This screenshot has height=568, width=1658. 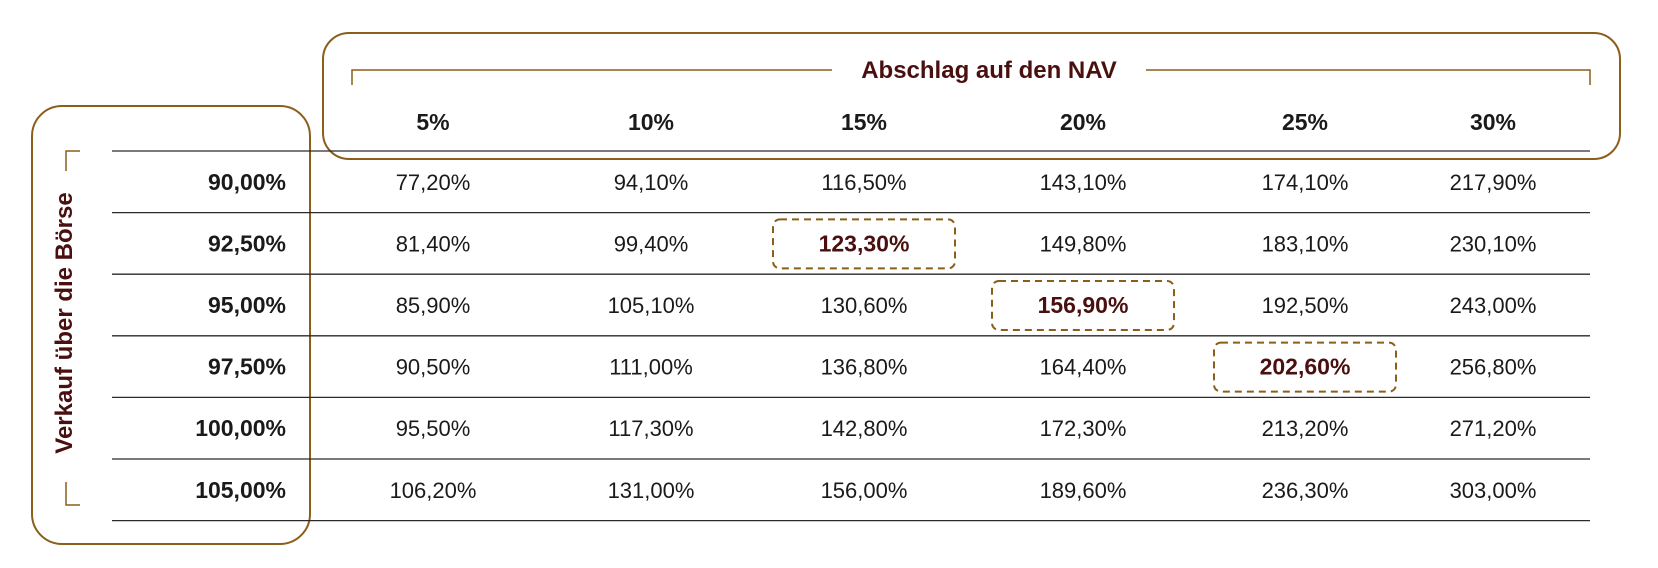 What do you see at coordinates (864, 367) in the screenshot?
I see `table-cell: 136,80%` at bounding box center [864, 367].